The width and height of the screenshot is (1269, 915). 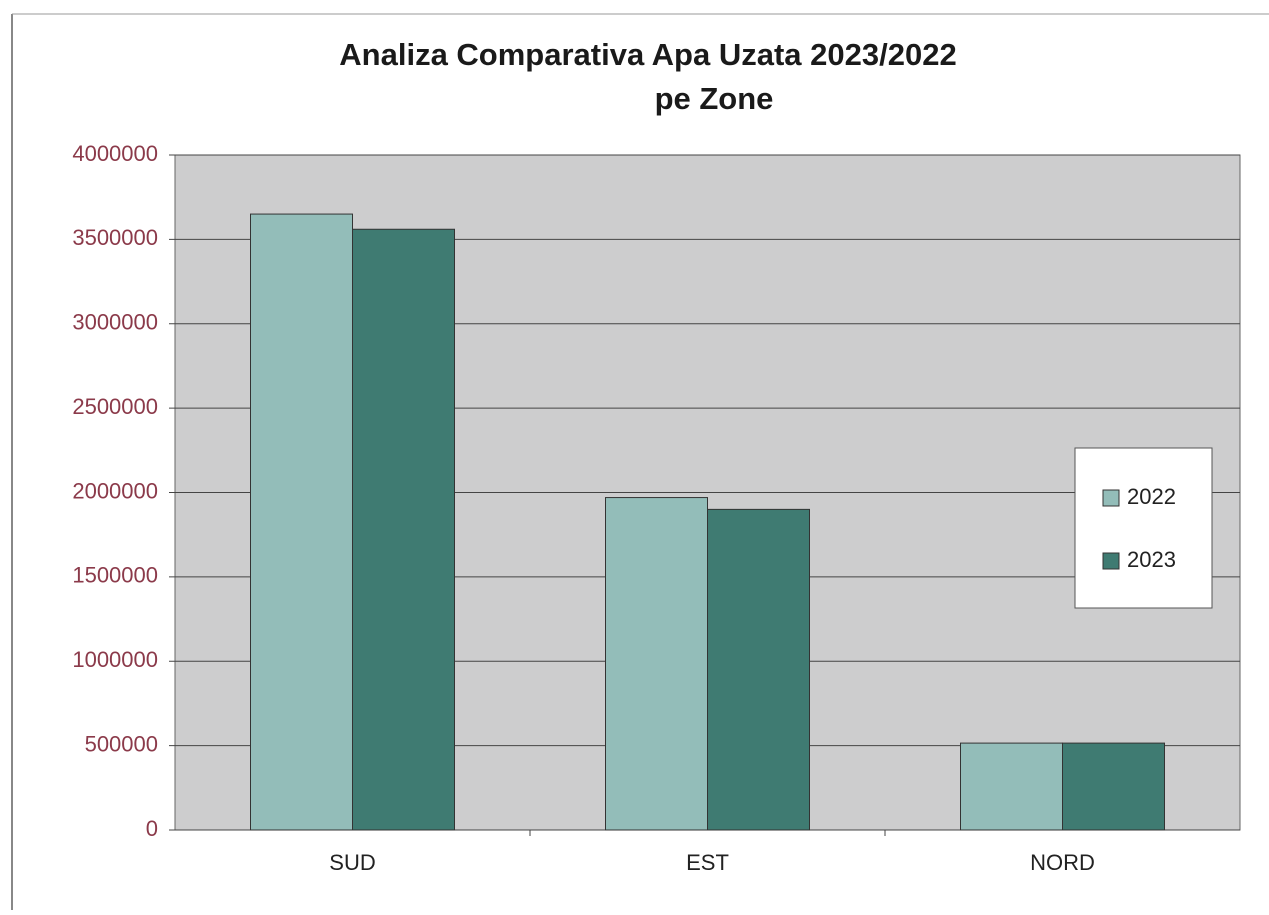 What do you see at coordinates (115, 322) in the screenshot?
I see `y-tick-label: 3000000` at bounding box center [115, 322].